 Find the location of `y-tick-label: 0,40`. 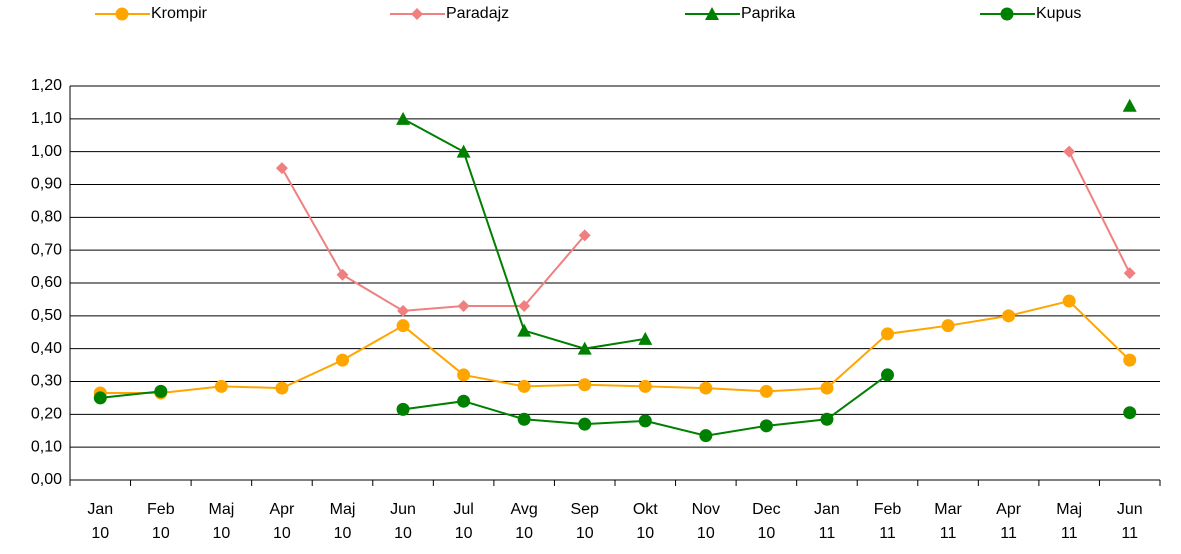

y-tick-label: 0,40 is located at coordinates (46, 348).